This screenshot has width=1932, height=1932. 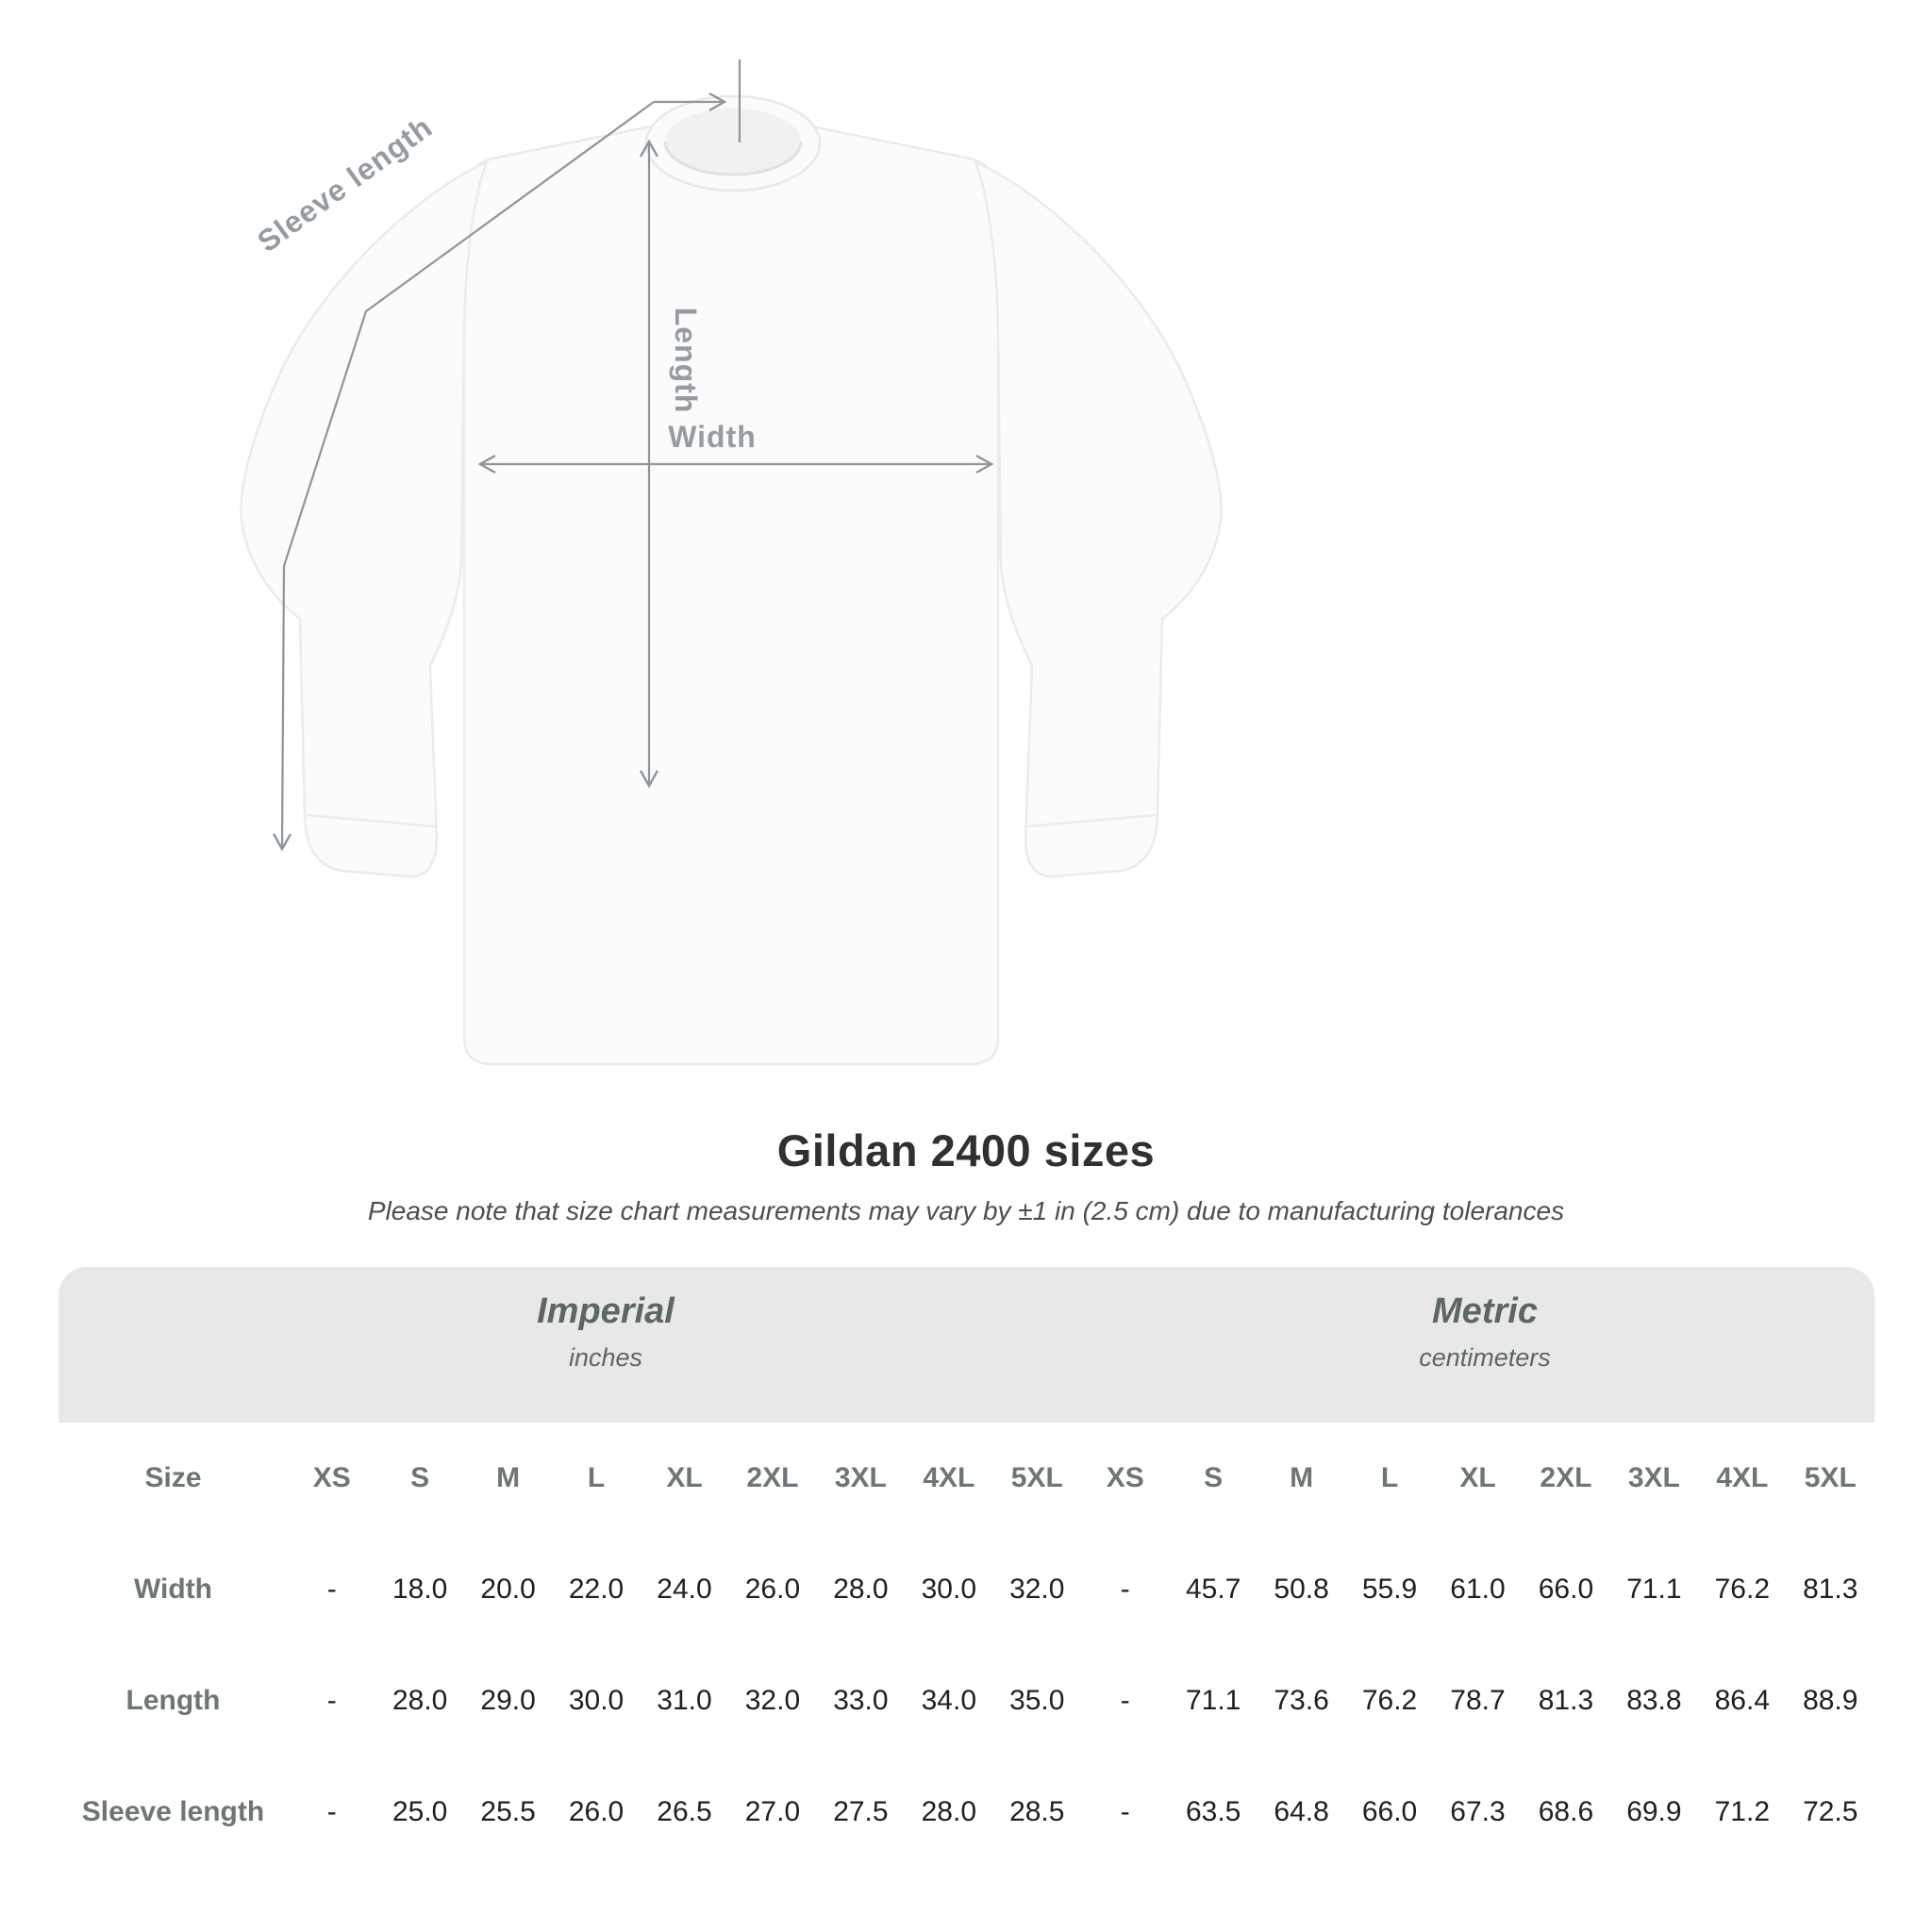 What do you see at coordinates (1654, 1701) in the screenshot?
I see `table-cell: 83.8` at bounding box center [1654, 1701].